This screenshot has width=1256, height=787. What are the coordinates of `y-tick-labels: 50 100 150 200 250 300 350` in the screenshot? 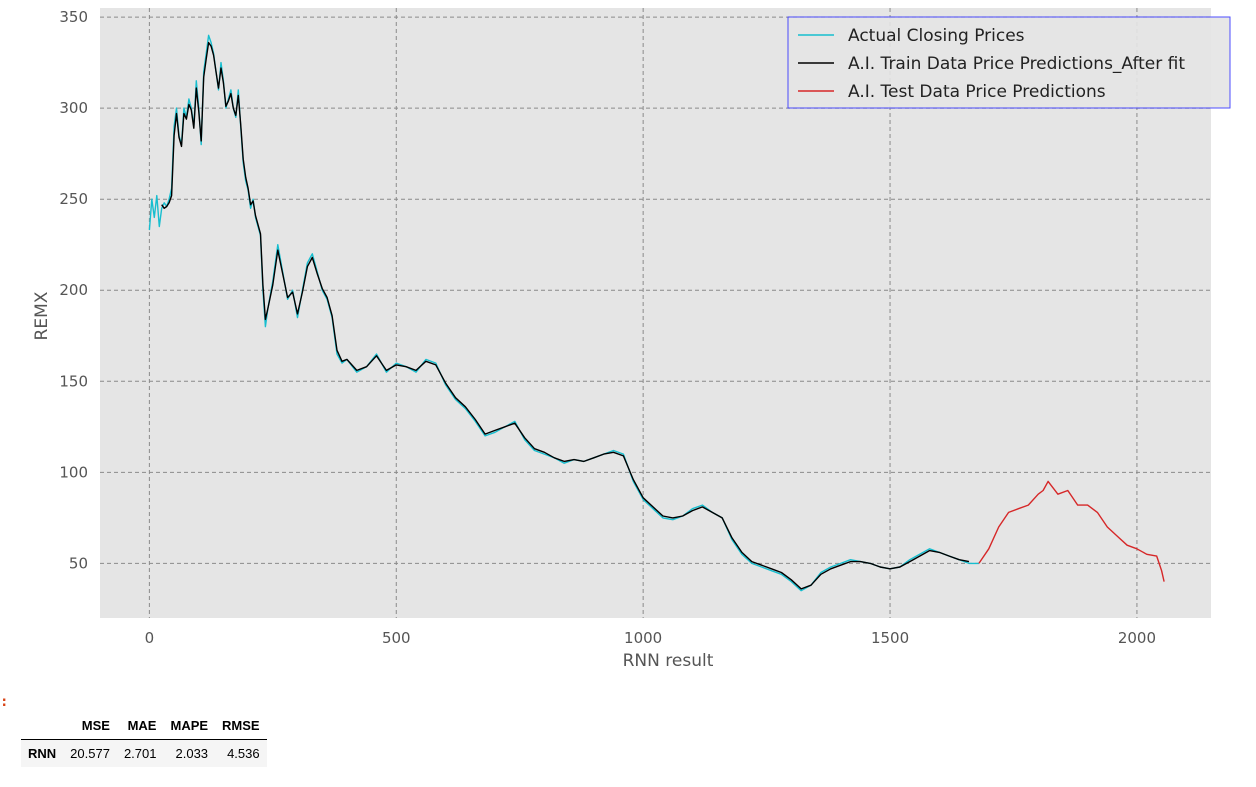 It's located at (73, 290).